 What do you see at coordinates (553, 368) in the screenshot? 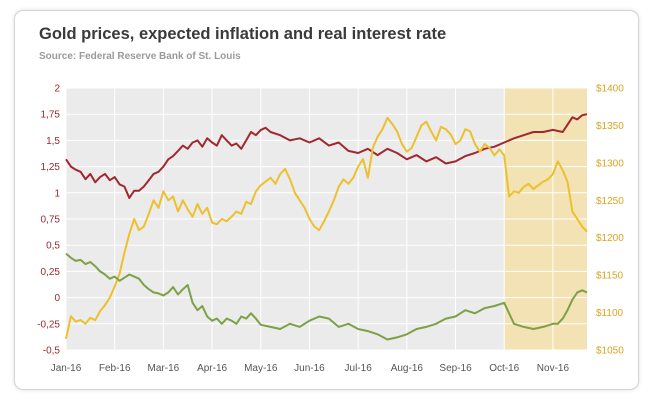
I see `x-tick-label: Nov-16` at bounding box center [553, 368].